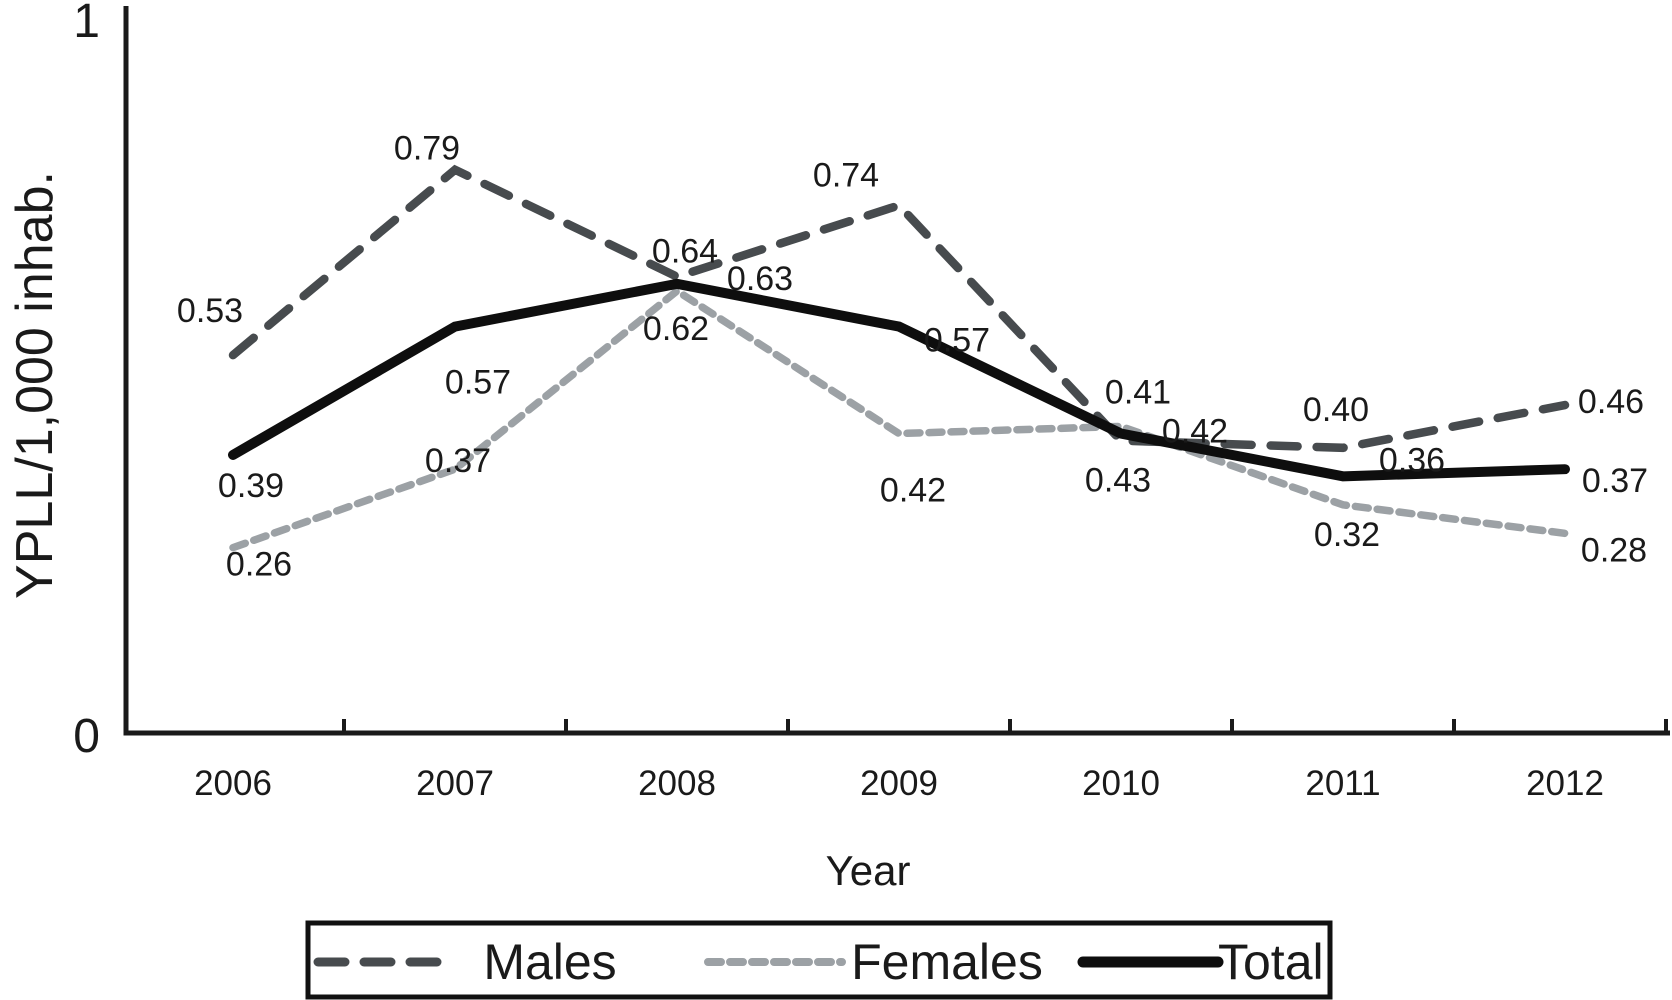  What do you see at coordinates (1614, 550) in the screenshot?
I see `females-value-label: 0.28` at bounding box center [1614, 550].